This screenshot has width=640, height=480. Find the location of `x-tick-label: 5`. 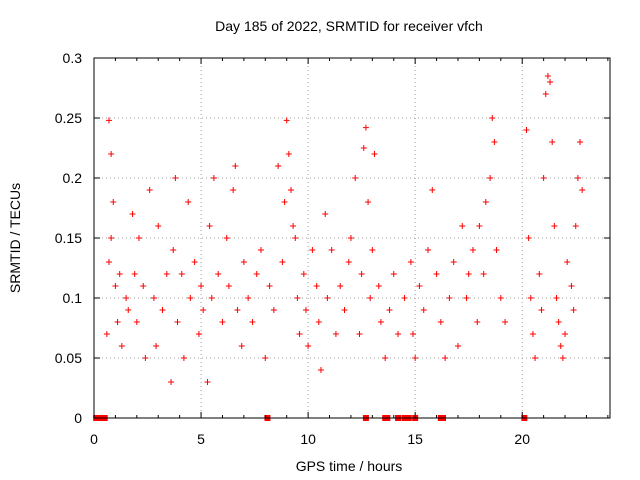

x-tick-label: 5 is located at coordinates (201, 439).